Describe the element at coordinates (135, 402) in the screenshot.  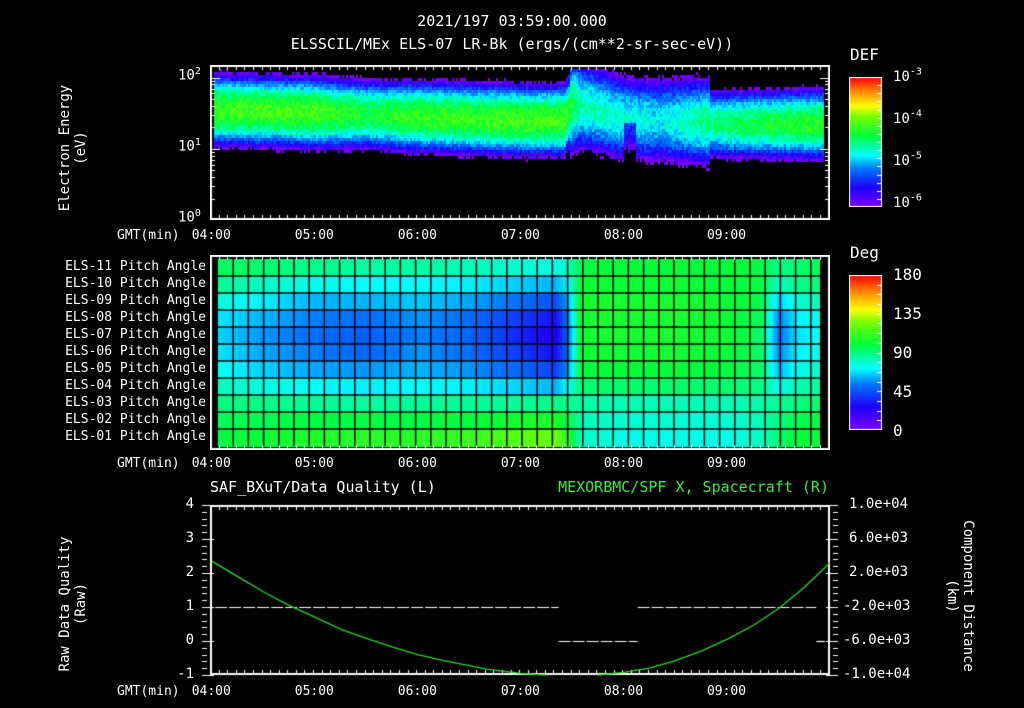
I see `pitch-angle-row-label: ELS-03 Pitch Angle` at that location.